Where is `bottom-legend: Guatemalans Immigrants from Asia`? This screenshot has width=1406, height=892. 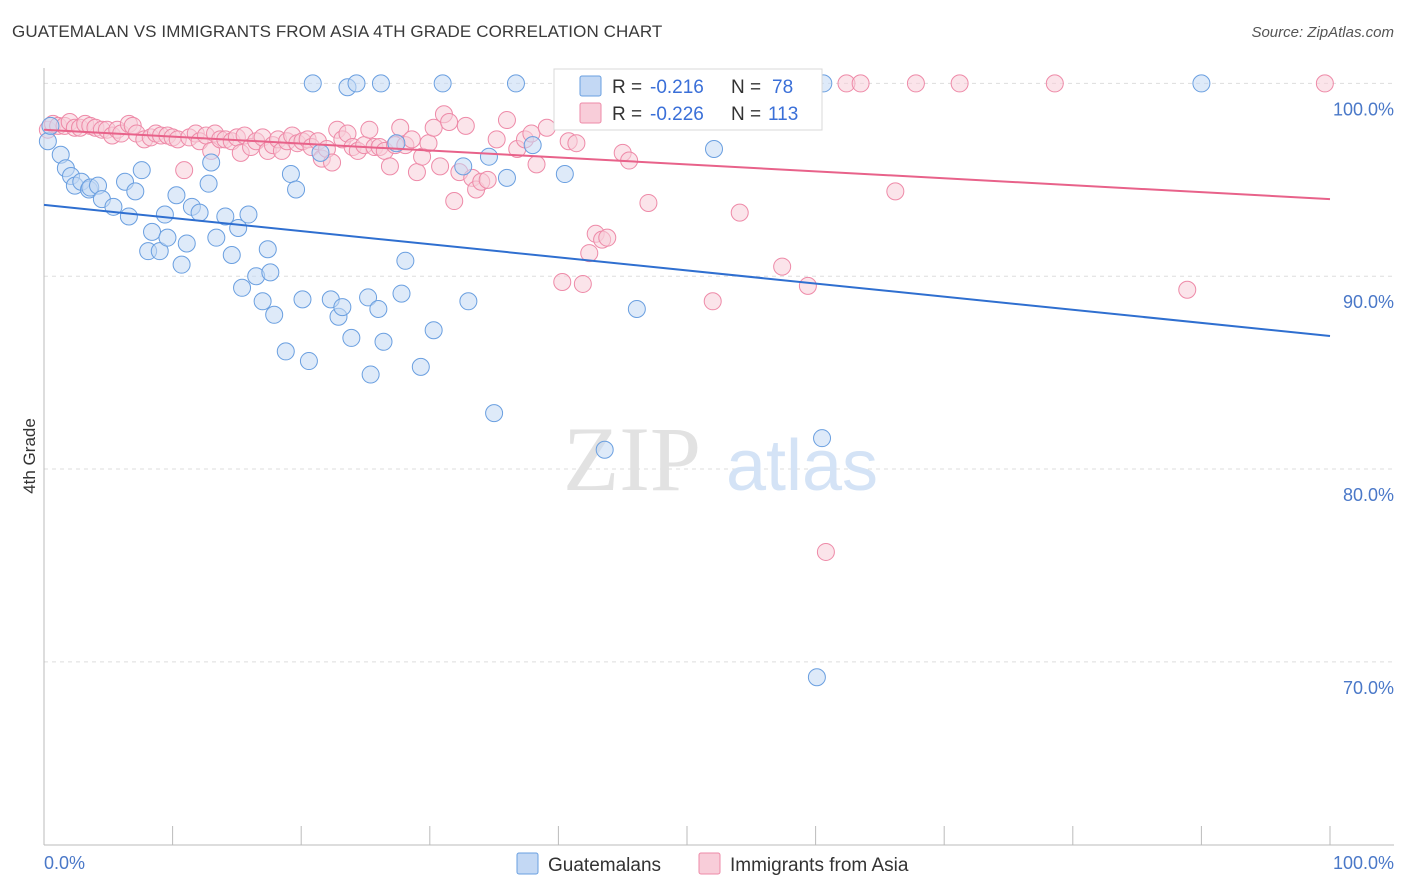 bottom-legend: Guatemalans Immigrants from Asia is located at coordinates (712, 864).